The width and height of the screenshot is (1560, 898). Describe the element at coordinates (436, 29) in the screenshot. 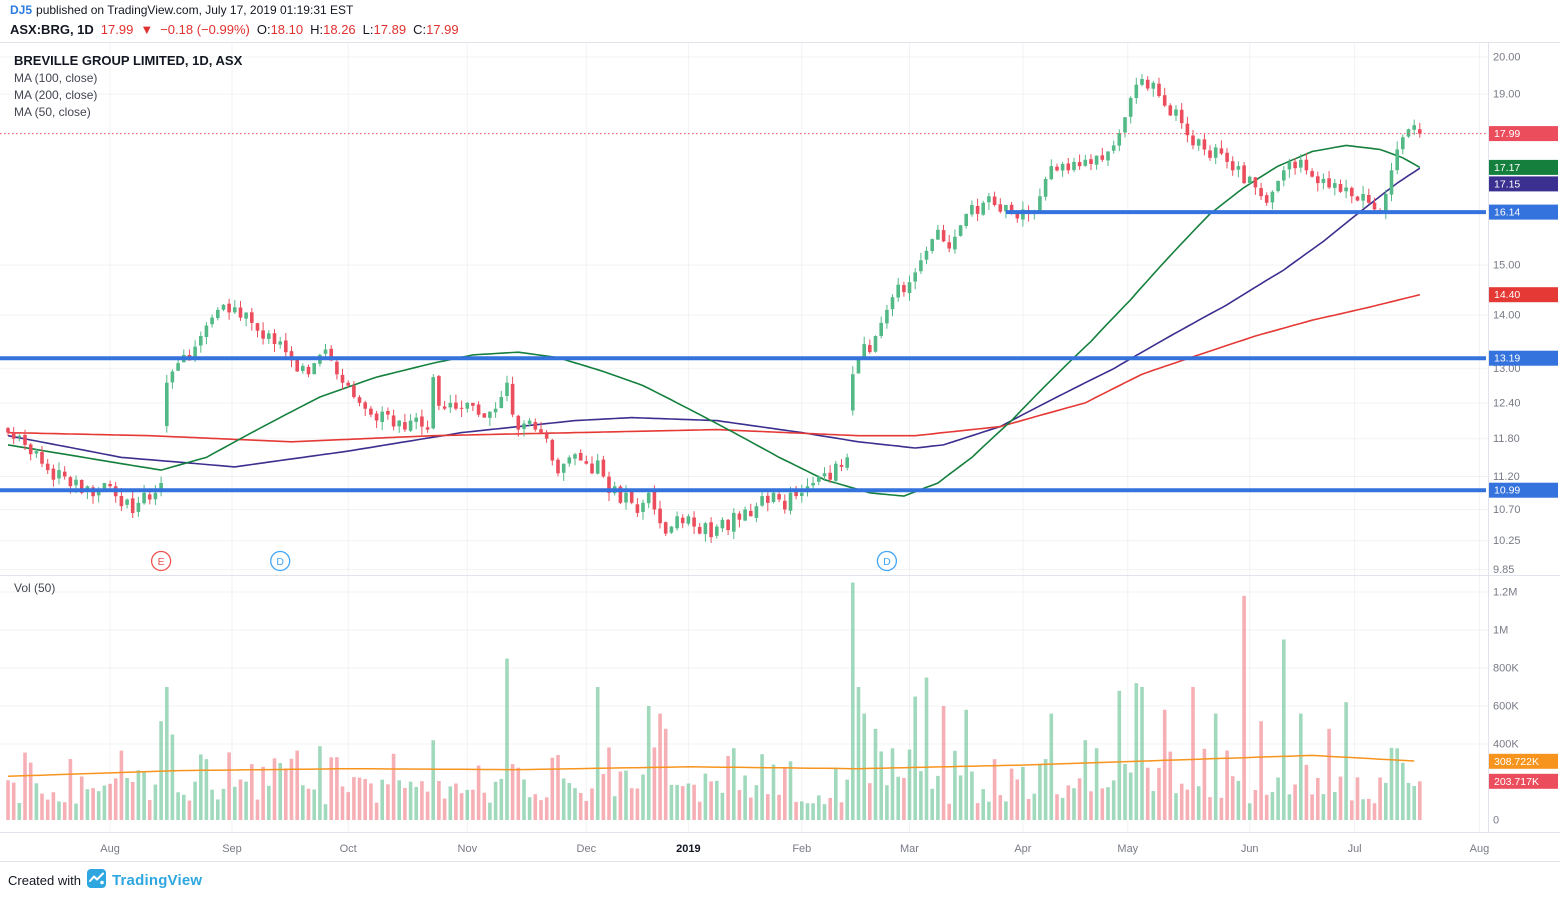

I see `close-value: C:17.99` at that location.